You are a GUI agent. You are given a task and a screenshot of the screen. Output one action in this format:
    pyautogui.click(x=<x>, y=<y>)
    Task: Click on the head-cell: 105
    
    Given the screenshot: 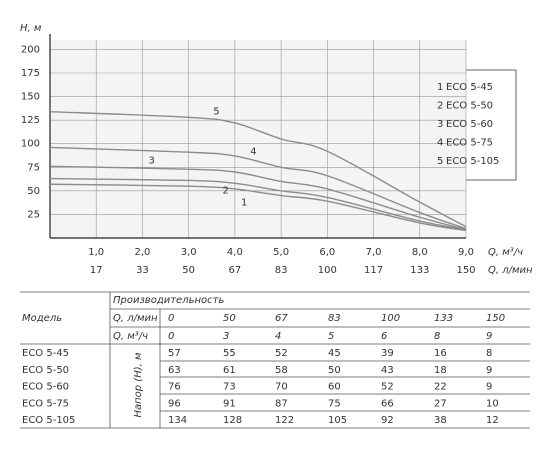 What is the action you would take?
    pyautogui.click(x=337, y=420)
    